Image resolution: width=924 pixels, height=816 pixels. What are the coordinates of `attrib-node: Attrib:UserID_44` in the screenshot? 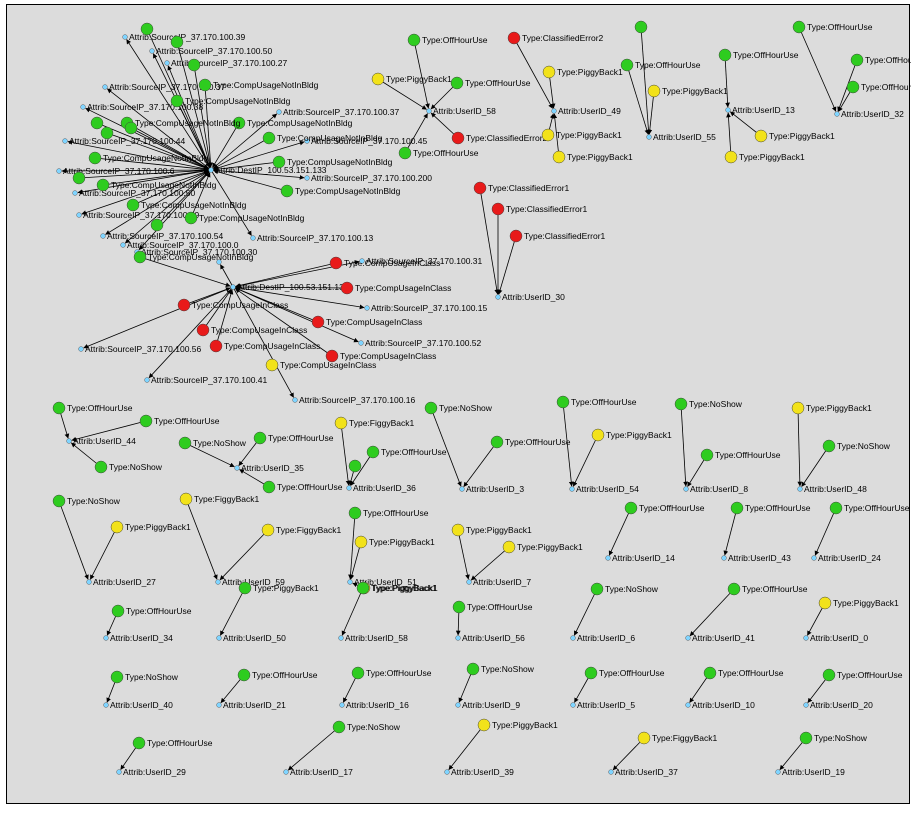 It's located at (101, 441).